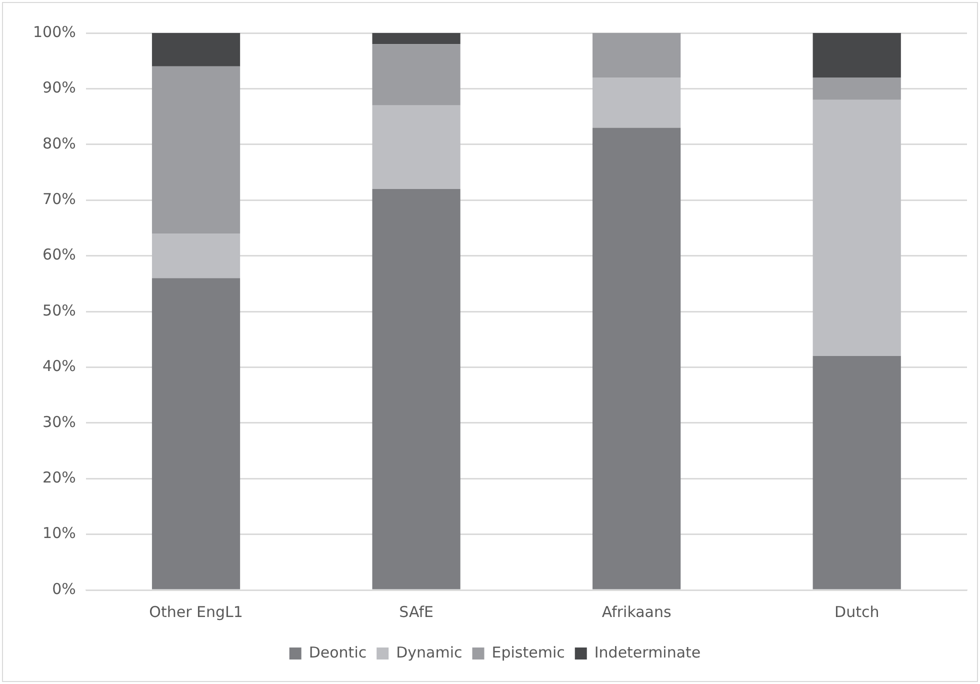 The height and width of the screenshot is (684, 980). Describe the element at coordinates (637, 611) in the screenshot. I see `x-tick-label: Afrikaans` at that location.